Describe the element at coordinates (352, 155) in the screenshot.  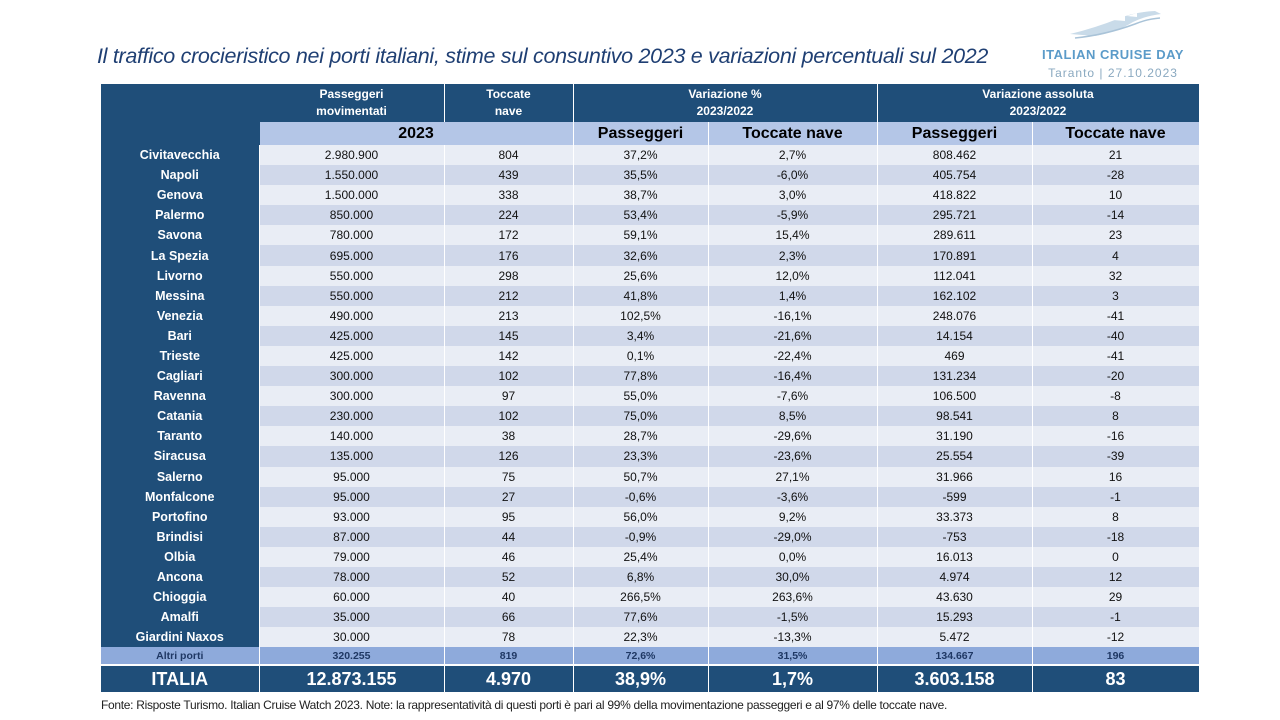
I see `passeggeri-value: 2.980.900` at that location.